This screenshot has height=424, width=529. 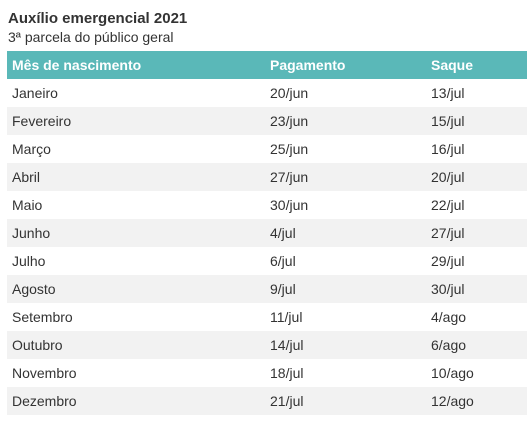 I want to click on table-row: Junho 4/jul 27/jul, so click(x=267, y=233).